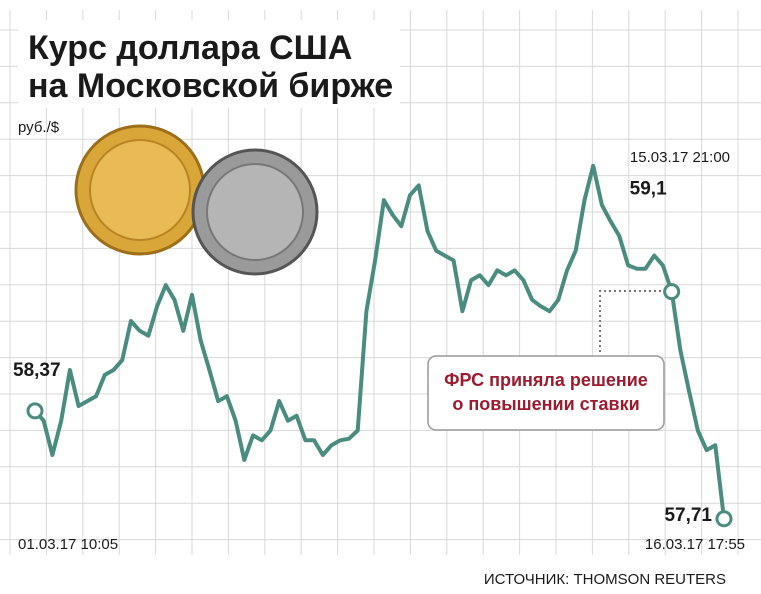 The width and height of the screenshot is (761, 594). I want to click on dollar-coin-face, so click(140, 190).